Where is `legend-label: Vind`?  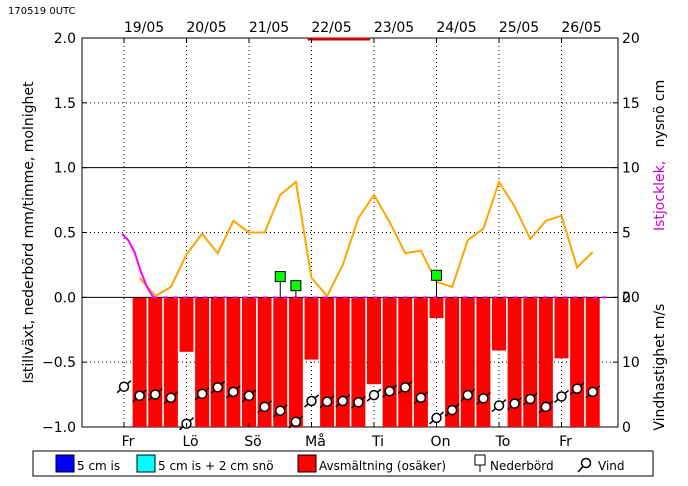 legend-label: Vind is located at coordinates (611, 466).